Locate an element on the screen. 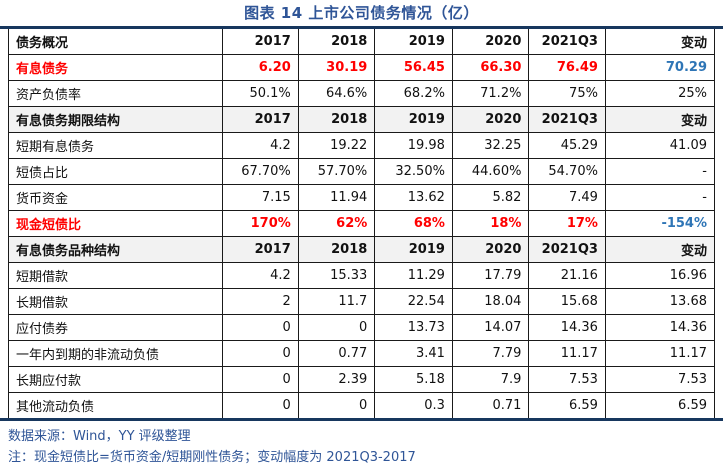 The image size is (723, 468). row-label: 现金短债比 is located at coordinates (115, 223).